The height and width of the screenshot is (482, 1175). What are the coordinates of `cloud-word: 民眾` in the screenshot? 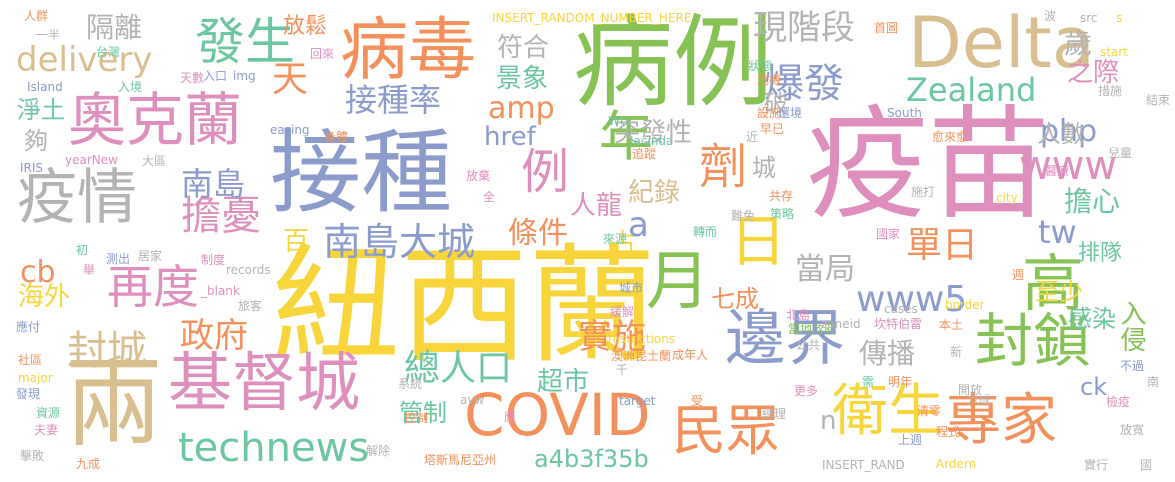 It's located at (726, 430).